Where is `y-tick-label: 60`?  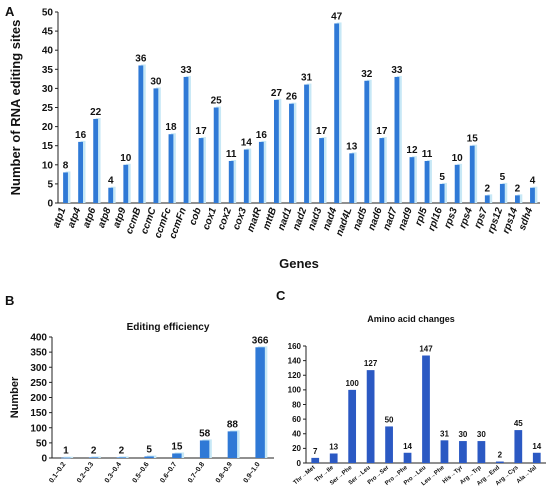
y-tick-label: 60 is located at coordinates (296, 419).